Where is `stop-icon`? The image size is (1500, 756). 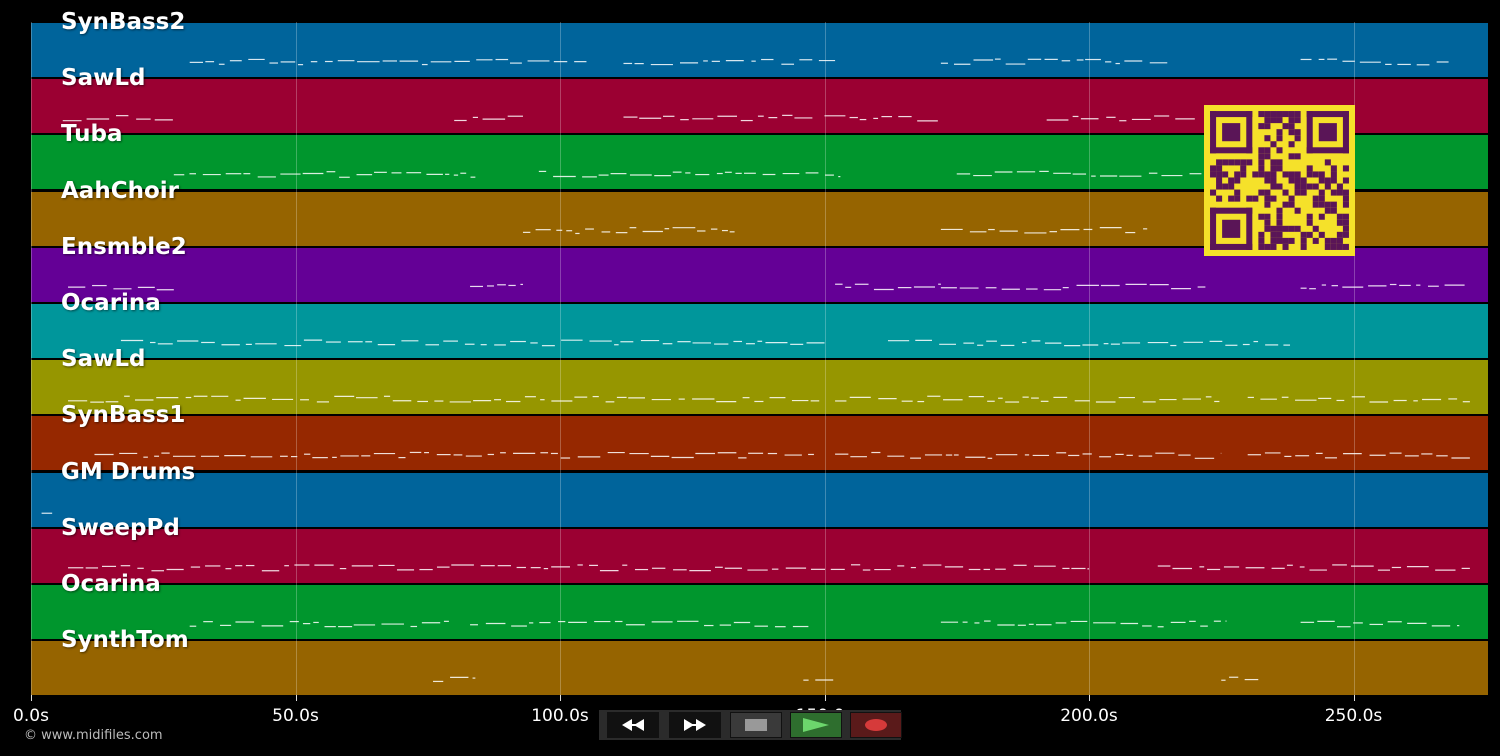
stop-icon is located at coordinates (756, 725).